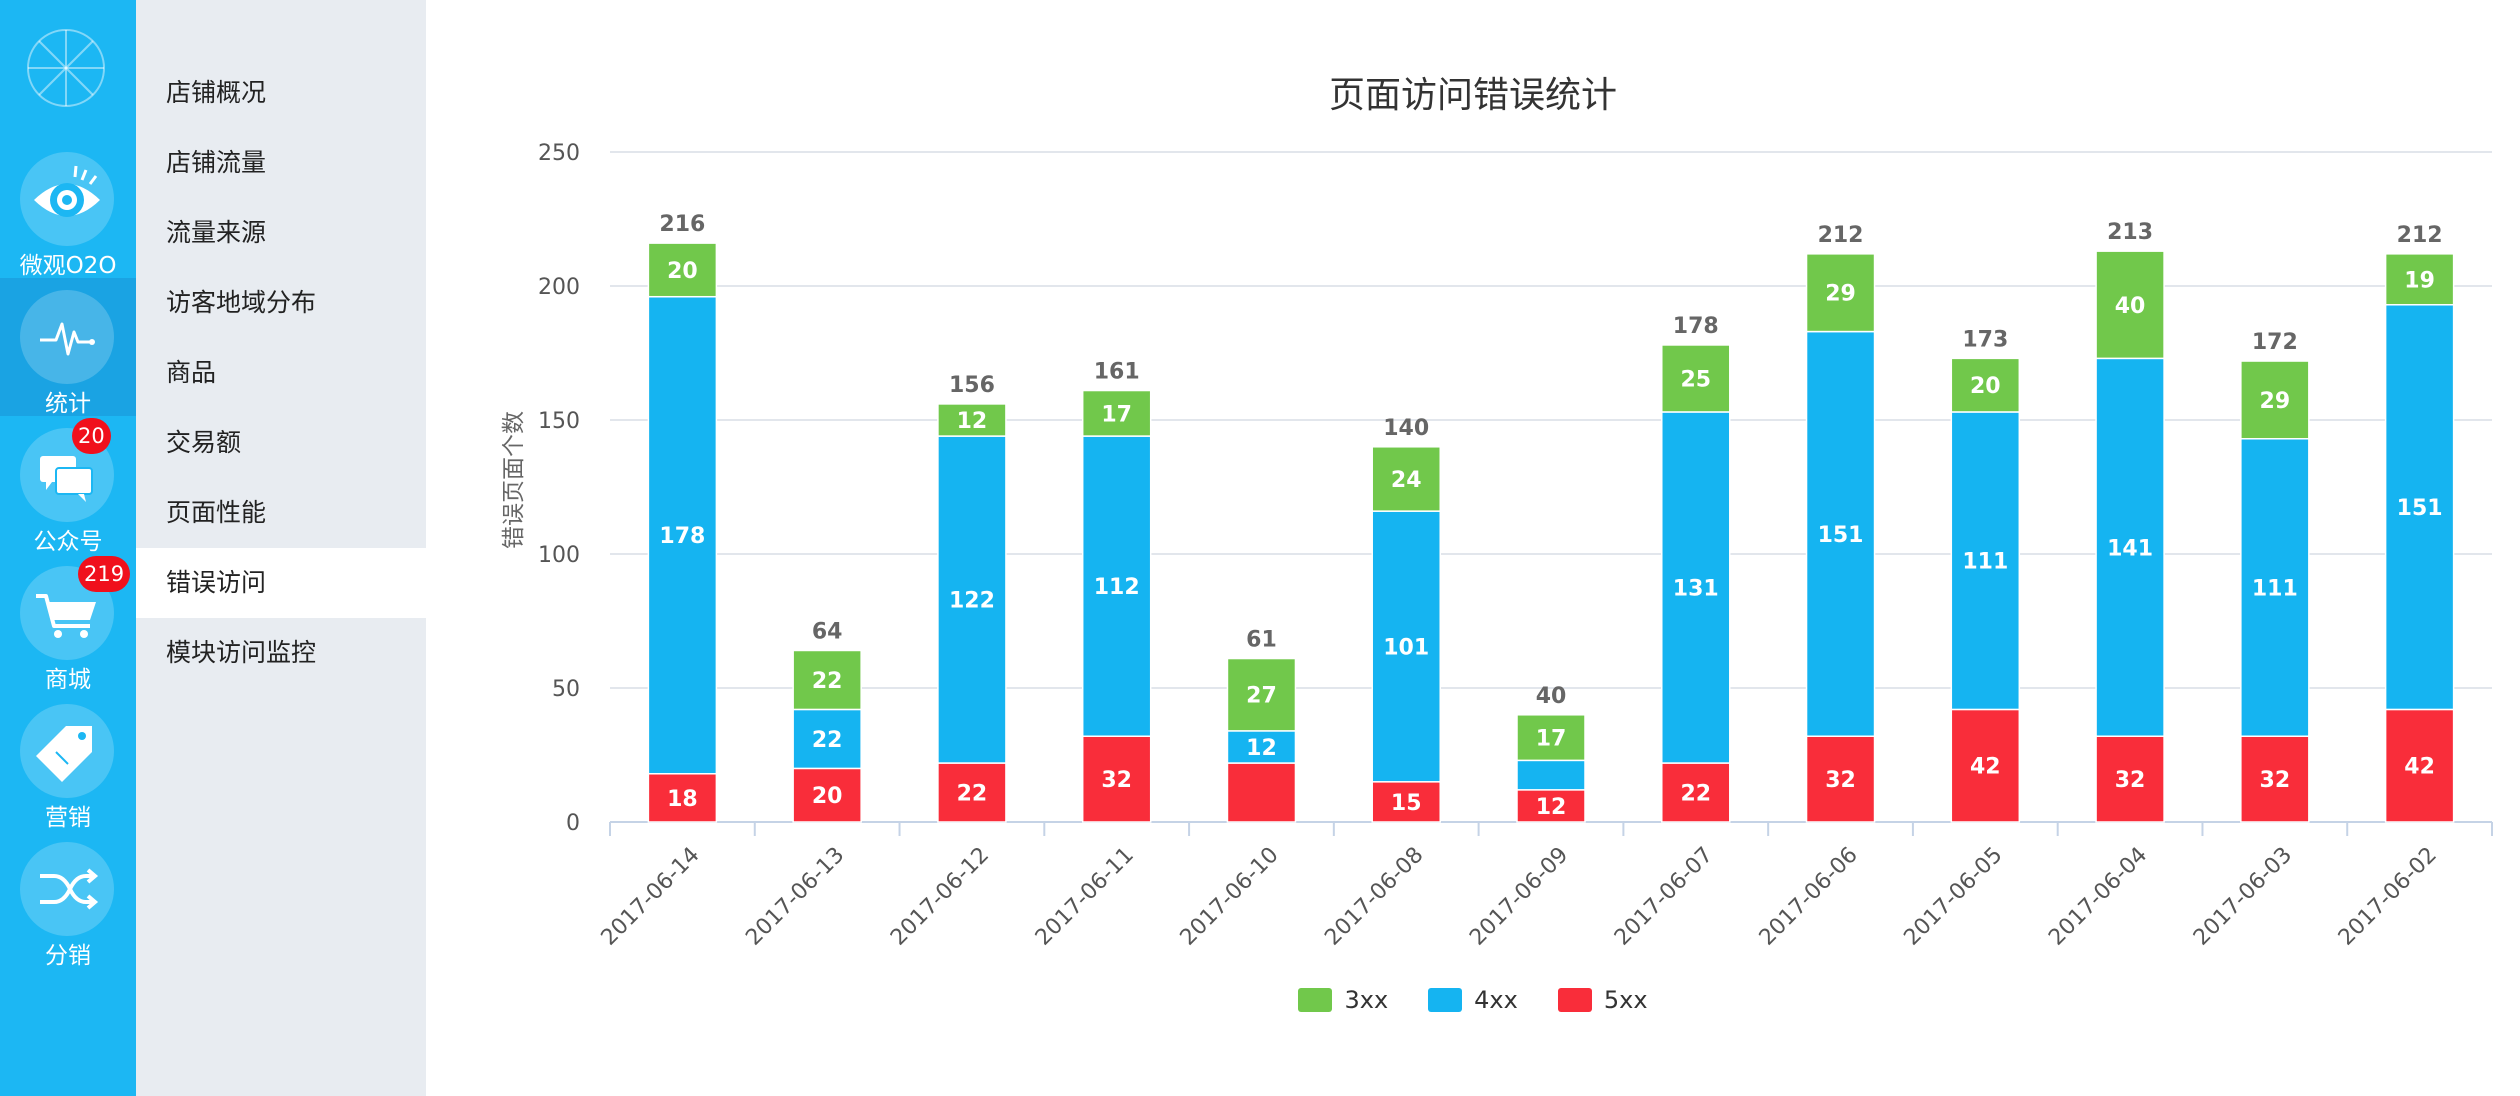 The height and width of the screenshot is (1096, 2520). Describe the element at coordinates (2098, 897) in the screenshot. I see `x-tick-label: 2017-06-04` at that location.